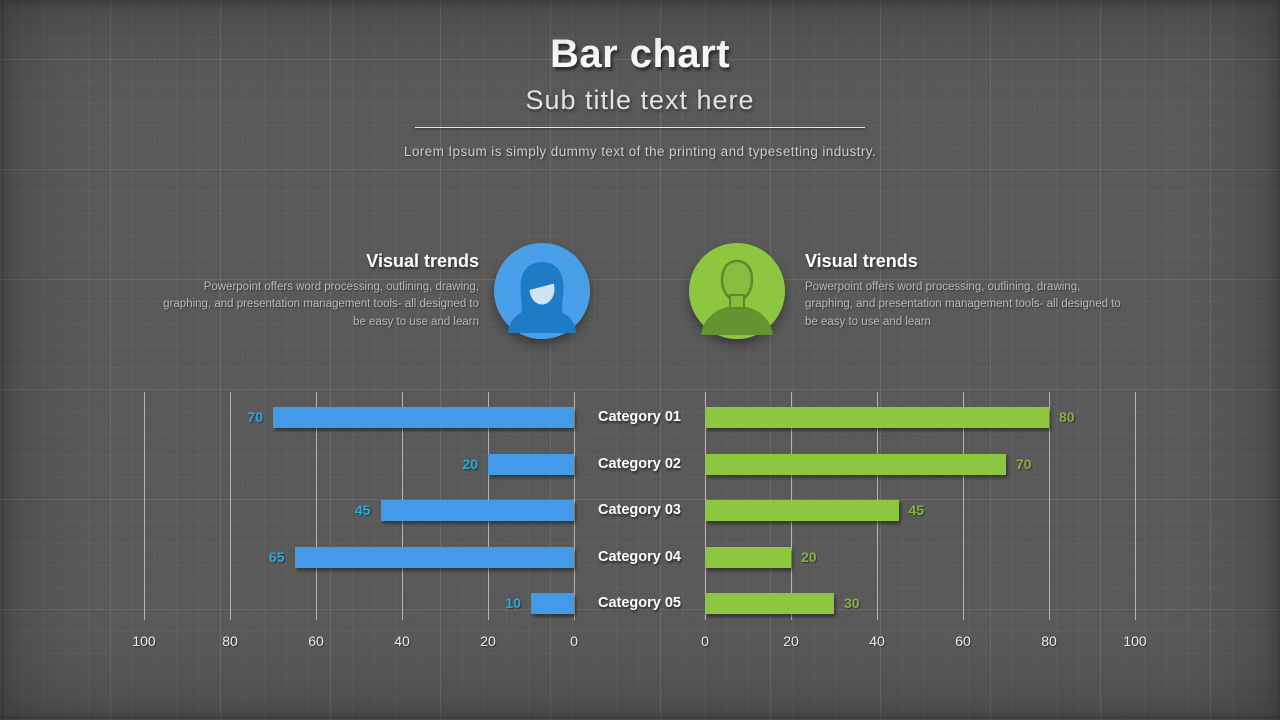  What do you see at coordinates (542, 291) in the screenshot?
I see `female-avatar-icon` at bounding box center [542, 291].